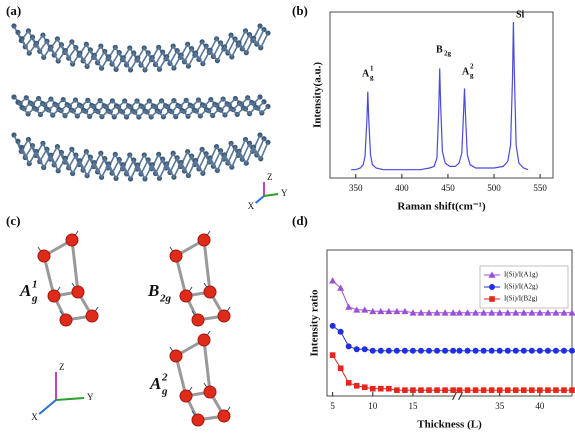 The width and height of the screenshot is (575, 440). I want to click on peak-label: A, so click(366, 73).